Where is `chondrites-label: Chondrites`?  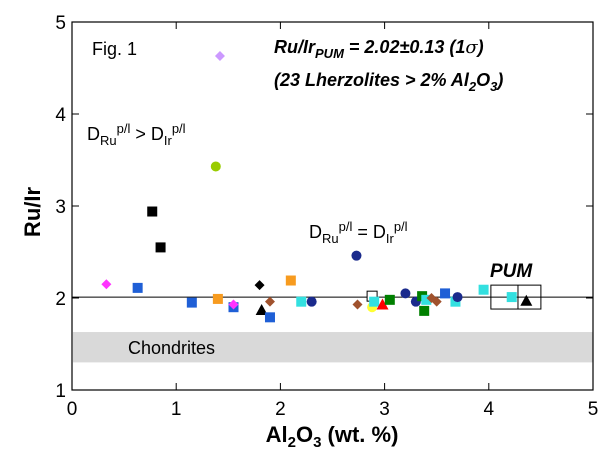
chondrites-label: Chondrites is located at coordinates (171, 348).